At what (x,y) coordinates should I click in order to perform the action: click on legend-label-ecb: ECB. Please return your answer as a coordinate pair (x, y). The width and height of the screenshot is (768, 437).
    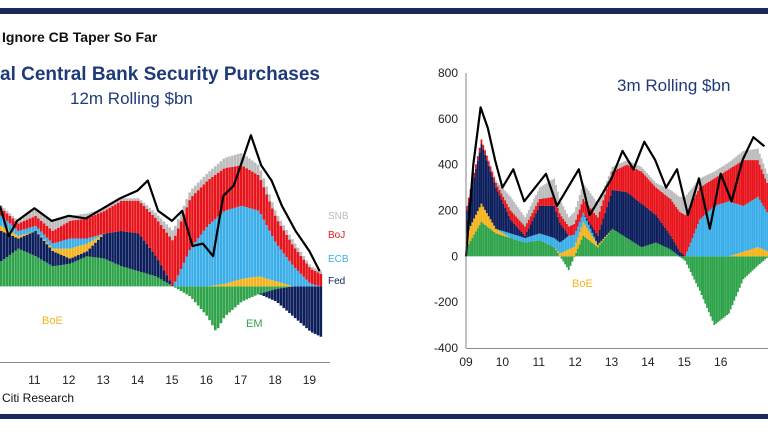
    Looking at the image, I should click on (338, 259).